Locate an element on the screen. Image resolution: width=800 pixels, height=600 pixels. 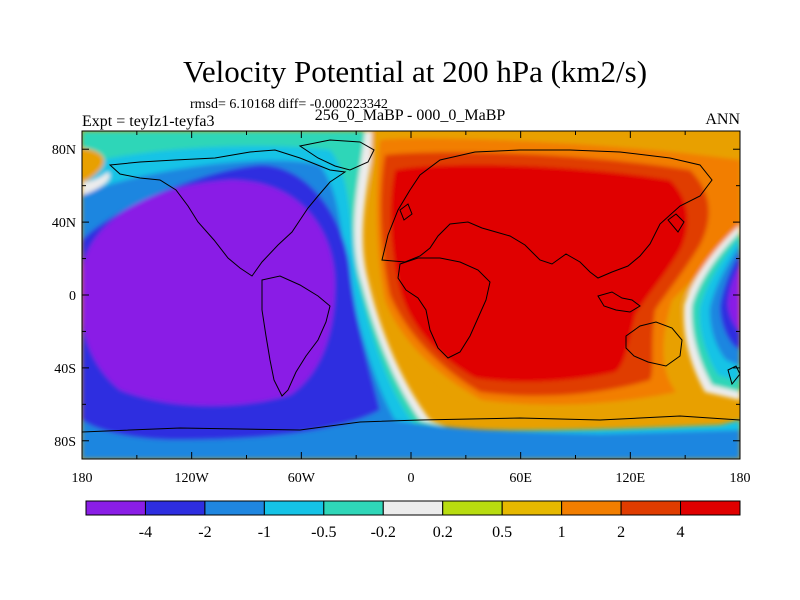
colorbar-label: -1 is located at coordinates (264, 532).